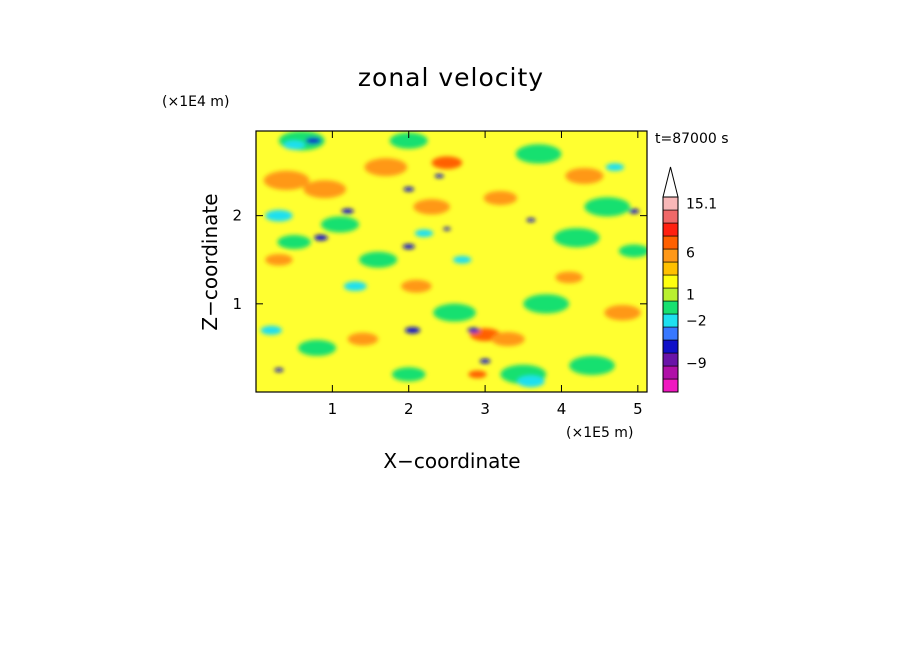 The height and width of the screenshot is (659, 904). Describe the element at coordinates (451, 461) in the screenshot. I see `x-axis-label: X−coordinate` at that location.